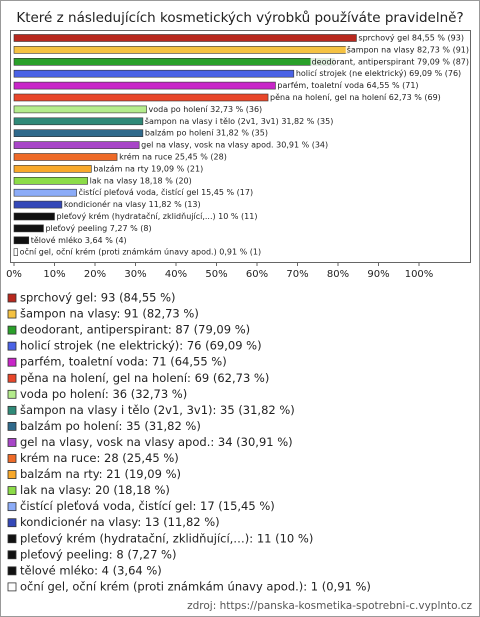 The width and height of the screenshot is (480, 617). What do you see at coordinates (95, 490) in the screenshot?
I see `legend-label: lak na vlasy: 20 (18,18 %)` at bounding box center [95, 490].